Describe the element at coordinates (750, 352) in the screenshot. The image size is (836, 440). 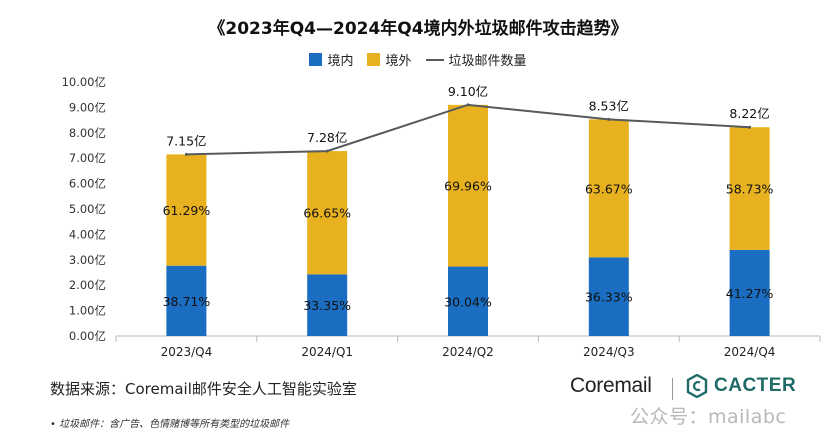
I see `x-tick-label: 2024/Q4` at that location.